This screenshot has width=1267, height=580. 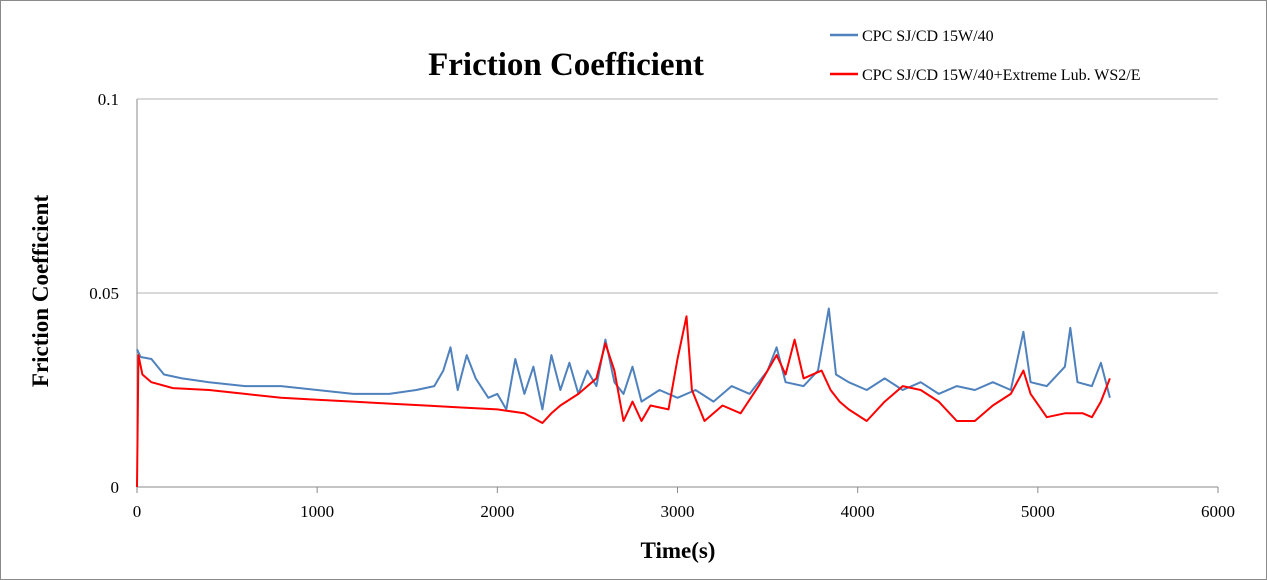 I want to click on x-tick-label: 1000, so click(x=317, y=511).